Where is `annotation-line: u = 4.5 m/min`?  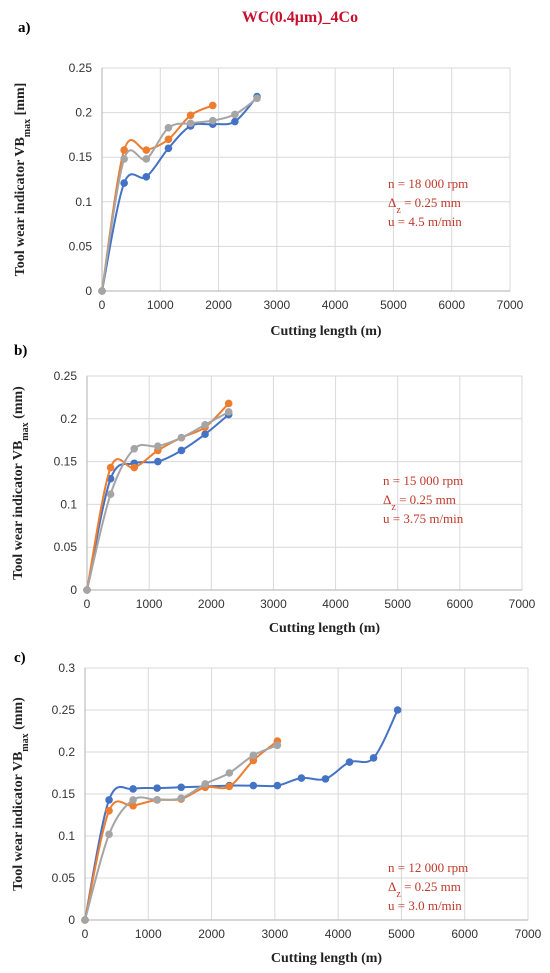
annotation-line: u = 4.5 m/min is located at coordinates (425, 221).